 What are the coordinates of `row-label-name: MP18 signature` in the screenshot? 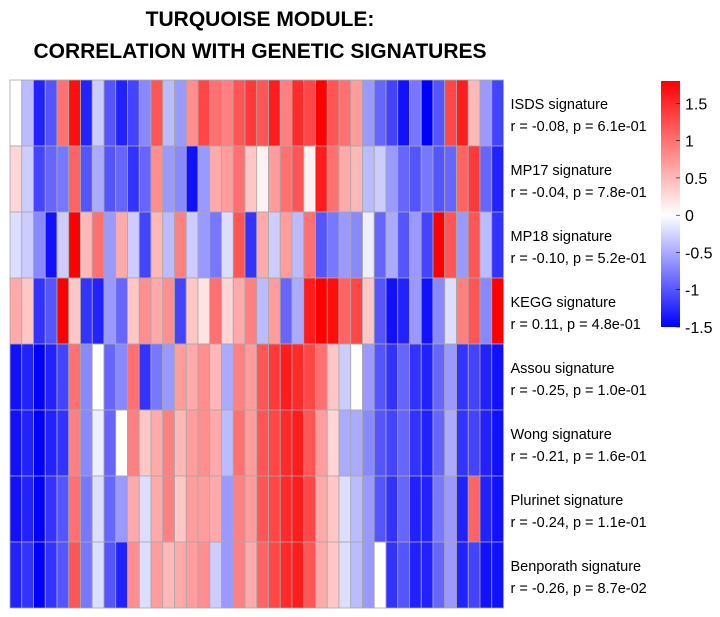 It's located at (562, 237).